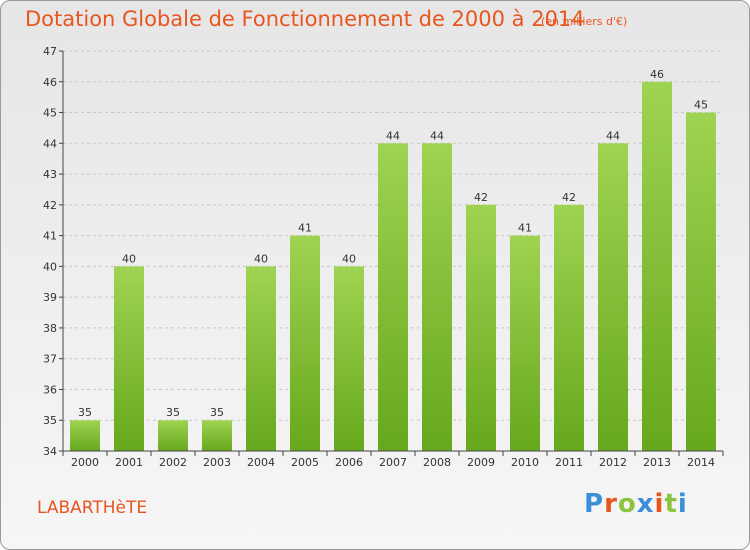 Image resolution: width=750 pixels, height=550 pixels. What do you see at coordinates (50, 359) in the screenshot?
I see `y-tick-label: 37` at bounding box center [50, 359].